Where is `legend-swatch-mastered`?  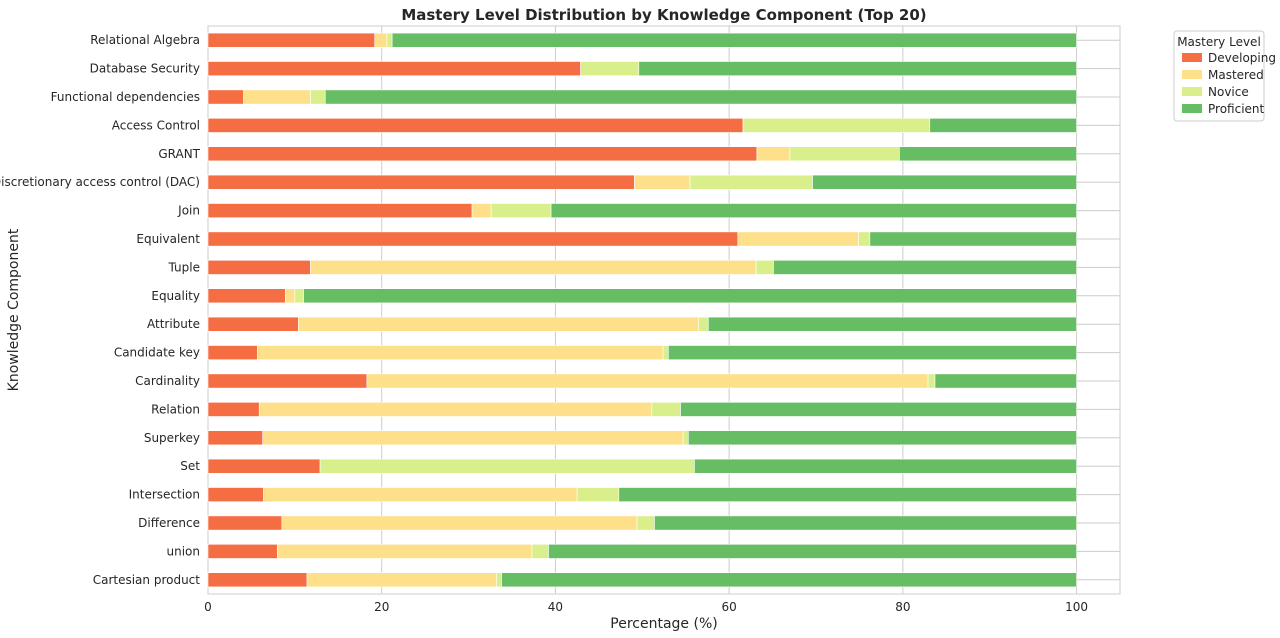 legend-swatch-mastered is located at coordinates (1192, 74).